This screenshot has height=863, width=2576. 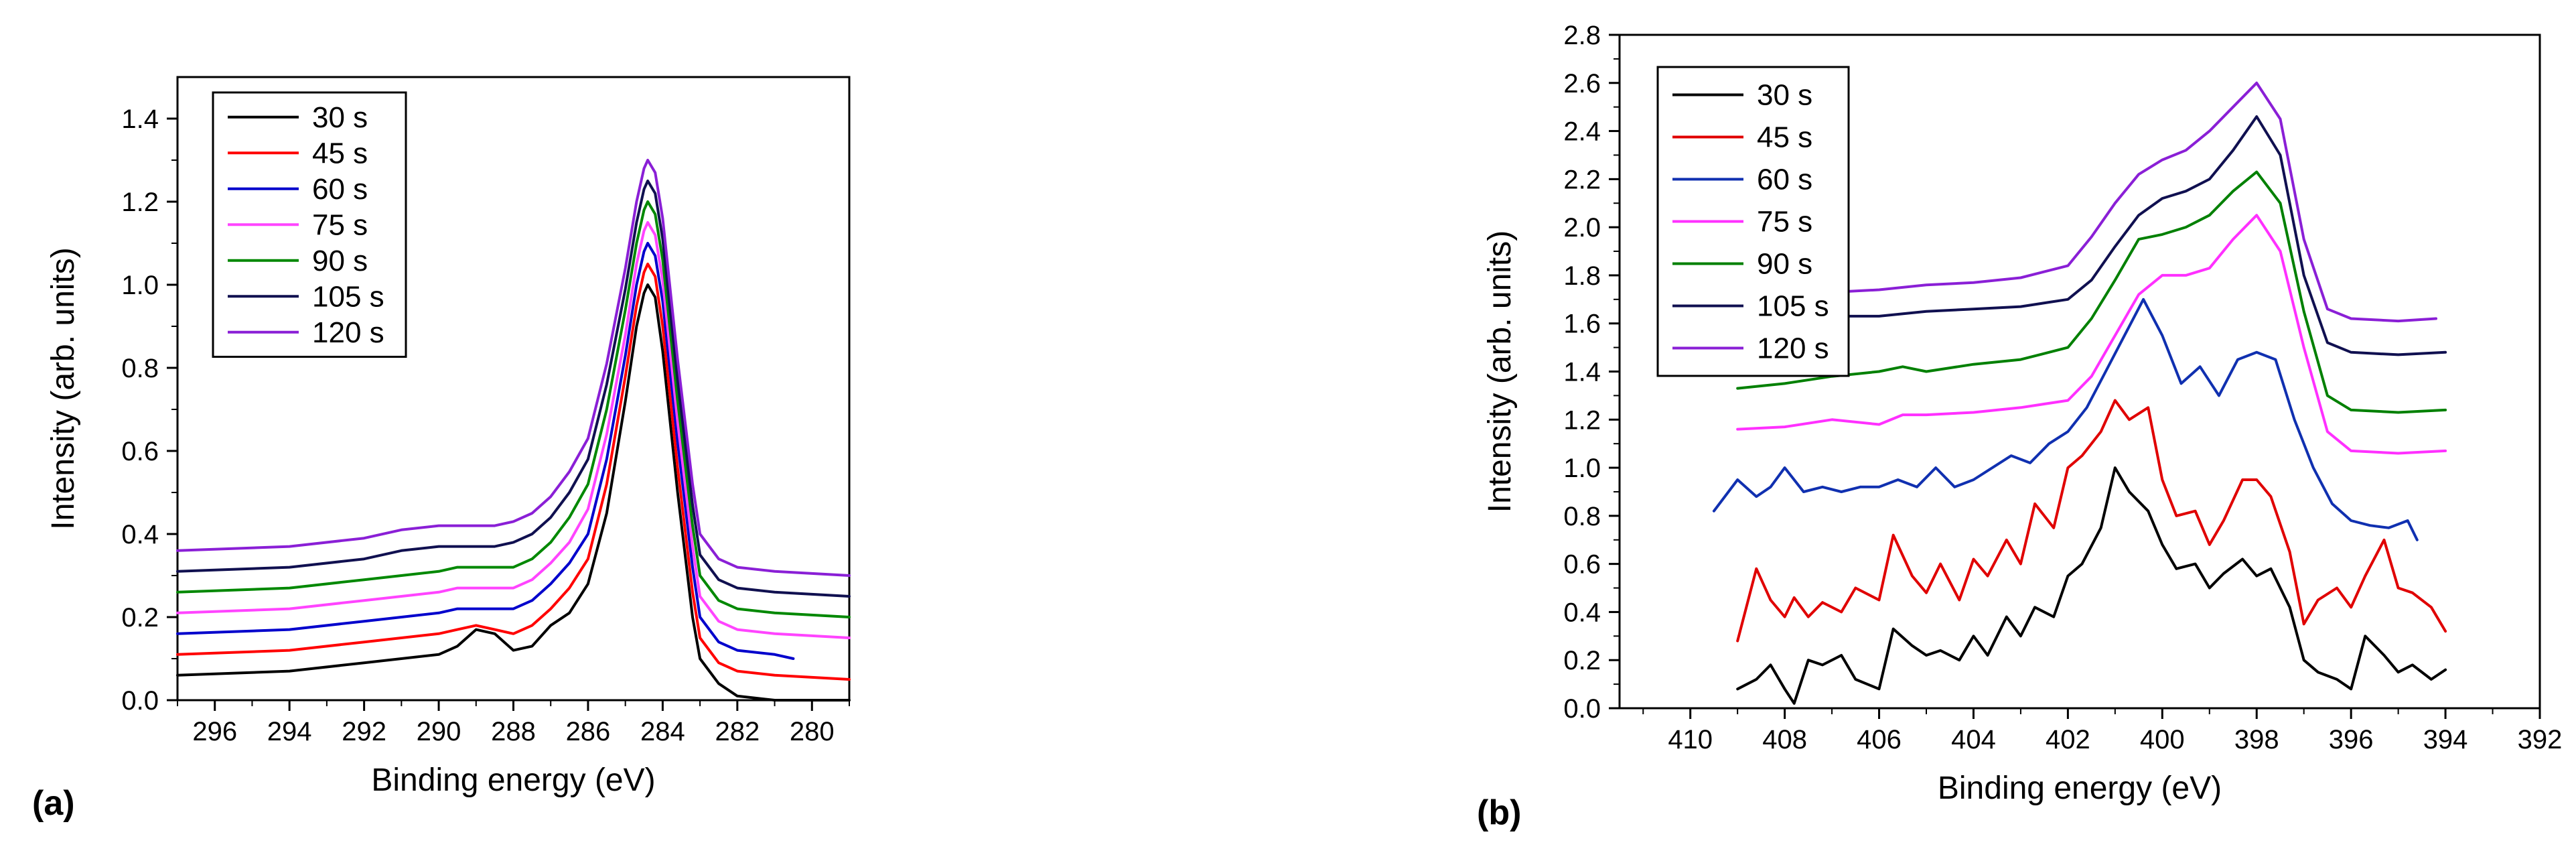 I want to click on chart-a-x-axis-title: Binding energy (eV), so click(x=513, y=780).